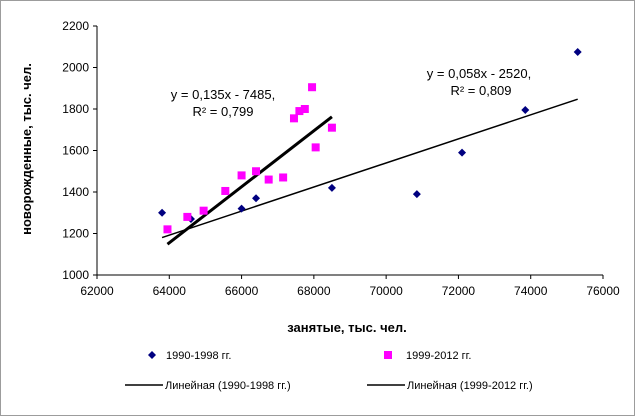 The height and width of the screenshot is (420, 635). I want to click on trend-1999-r2: R² = 0,799, so click(222, 111).